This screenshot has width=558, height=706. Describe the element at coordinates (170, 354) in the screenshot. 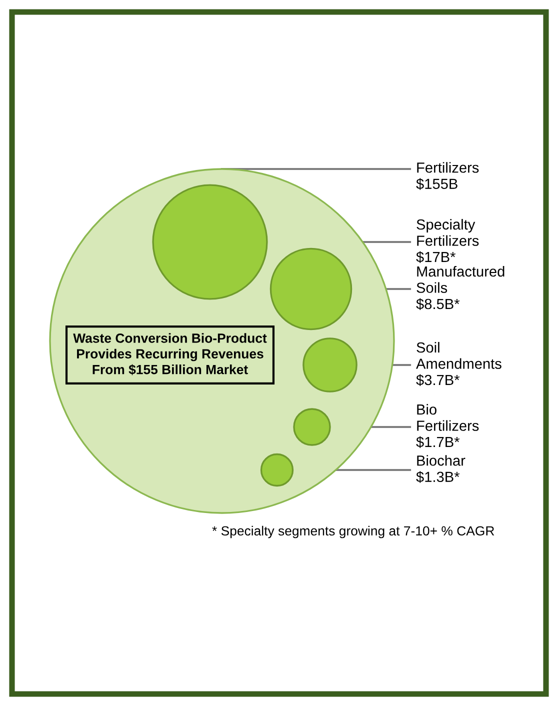

I see `text: Waste Conversion Bio-Product Provides Recurring Revenues From $155 Billion Market` at that location.